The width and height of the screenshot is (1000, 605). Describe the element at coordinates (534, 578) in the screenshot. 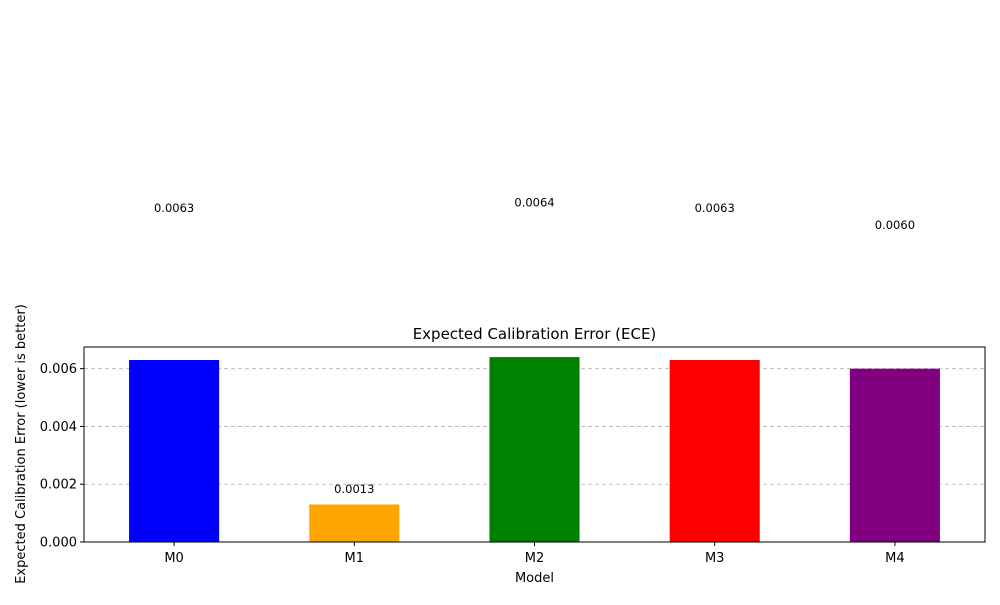

I see `x-axis-title: Model` at that location.